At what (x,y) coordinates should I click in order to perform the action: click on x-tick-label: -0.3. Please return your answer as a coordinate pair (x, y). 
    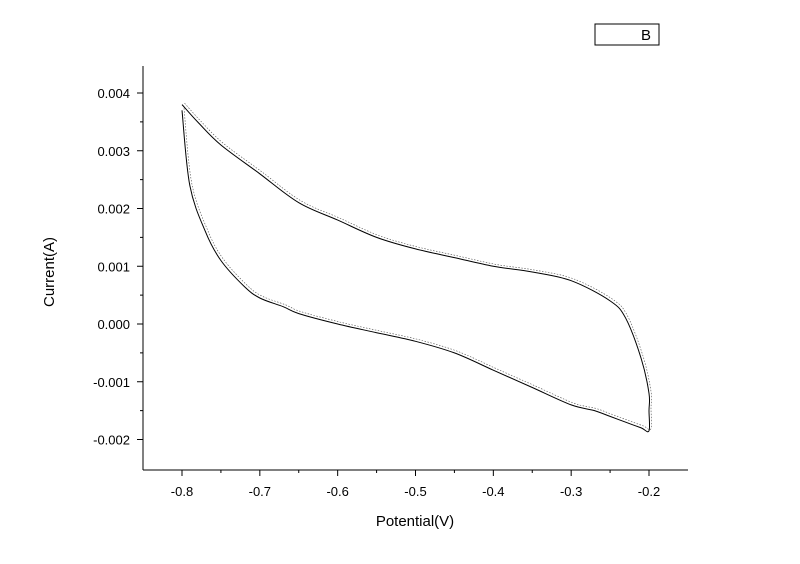
    Looking at the image, I should click on (571, 491).